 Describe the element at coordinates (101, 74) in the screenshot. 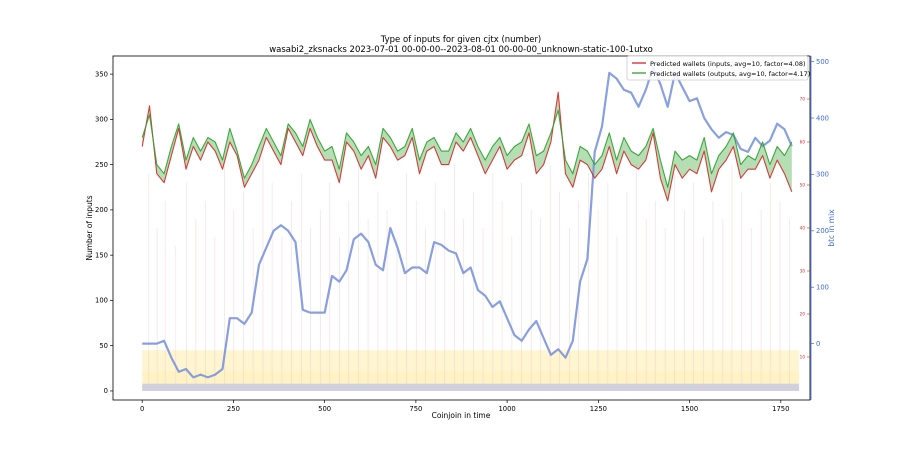

I see `y-tick-label: 350` at that location.